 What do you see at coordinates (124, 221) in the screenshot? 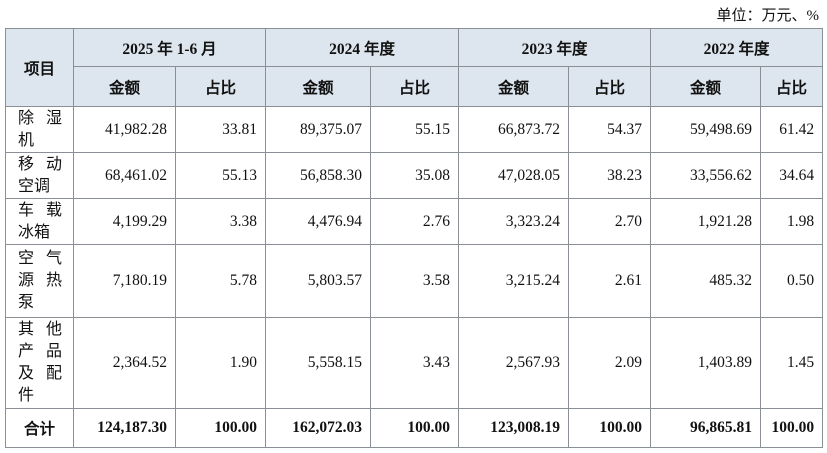
I see `cell: 4,199.29` at bounding box center [124, 221].